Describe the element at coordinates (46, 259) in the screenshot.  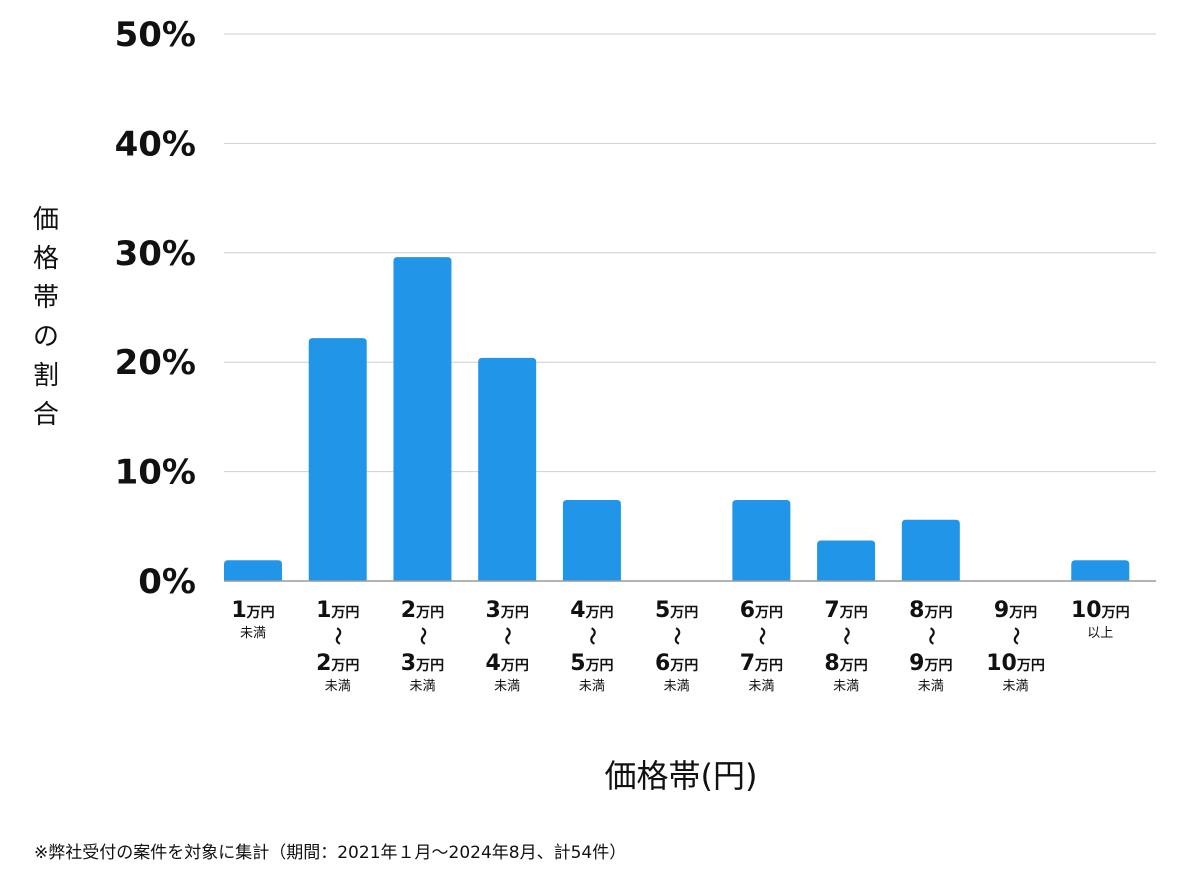
I see `y-axis-label-char: 格` at that location.